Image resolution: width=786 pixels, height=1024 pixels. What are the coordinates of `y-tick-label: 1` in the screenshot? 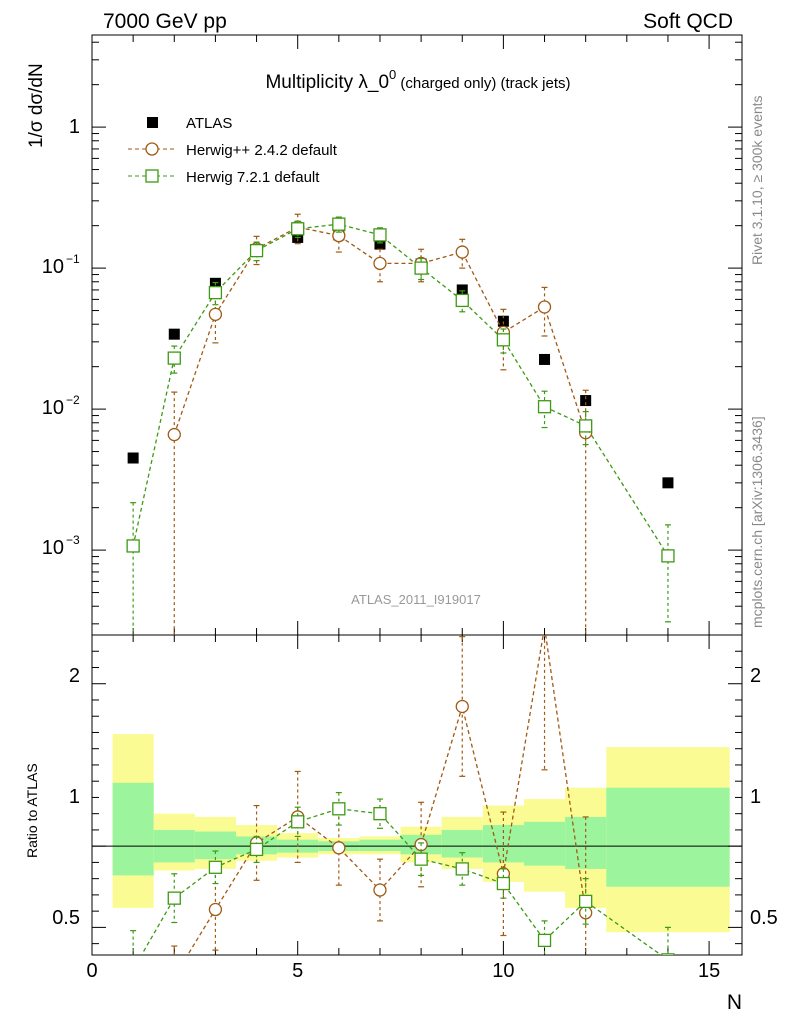 It's located at (74, 127).